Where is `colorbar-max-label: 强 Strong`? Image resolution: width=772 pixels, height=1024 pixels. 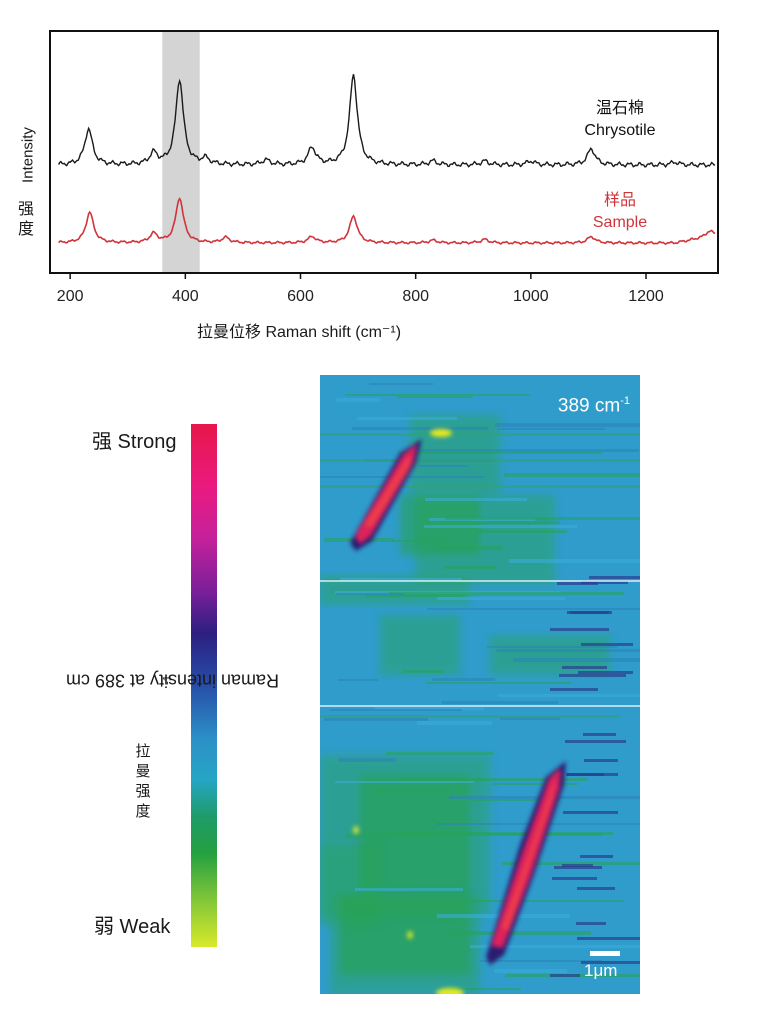
colorbar-max-label: 强 Strong is located at coordinates (134, 442).